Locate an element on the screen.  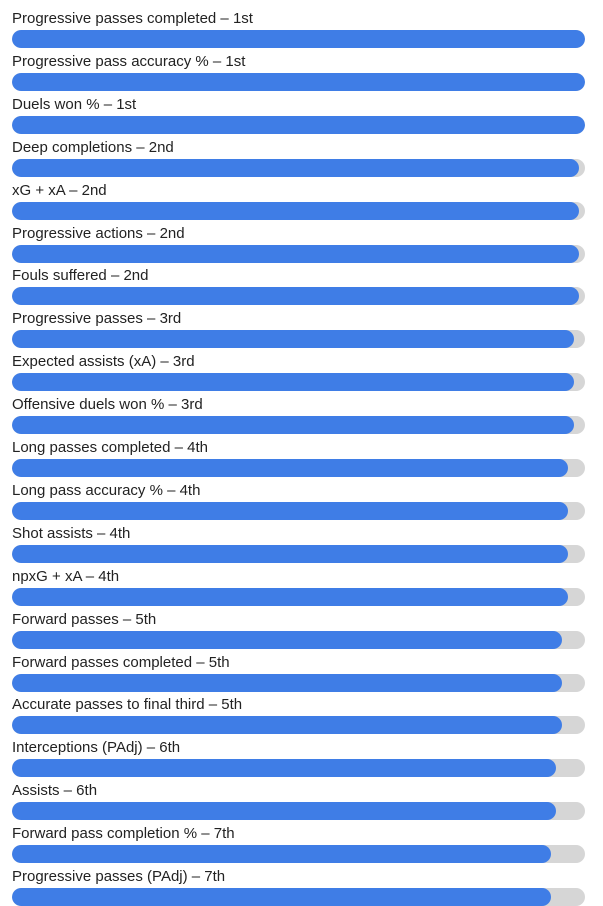
bar-row: Progressive passes completed – 1st is located at coordinates (301, 24).